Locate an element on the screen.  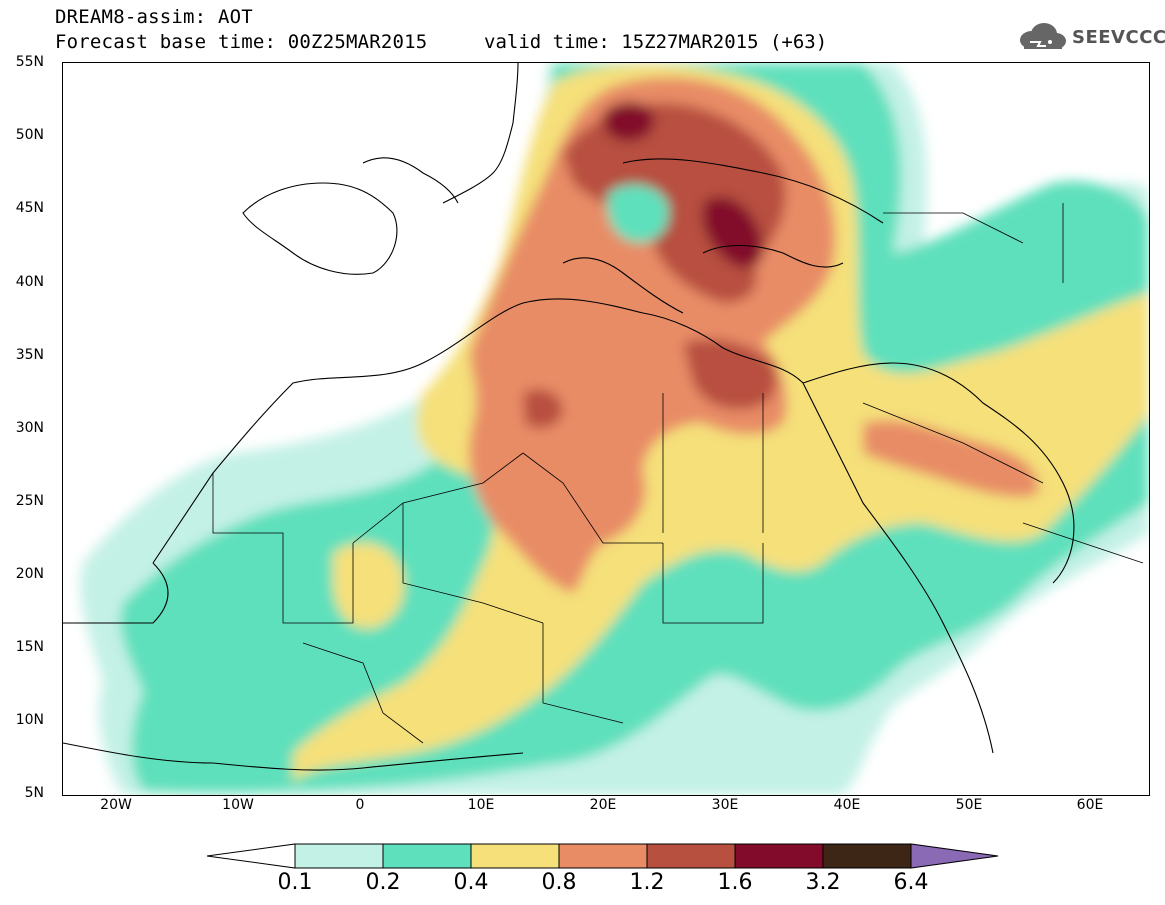
lat-label-40n: 40N is located at coordinates (29, 282).